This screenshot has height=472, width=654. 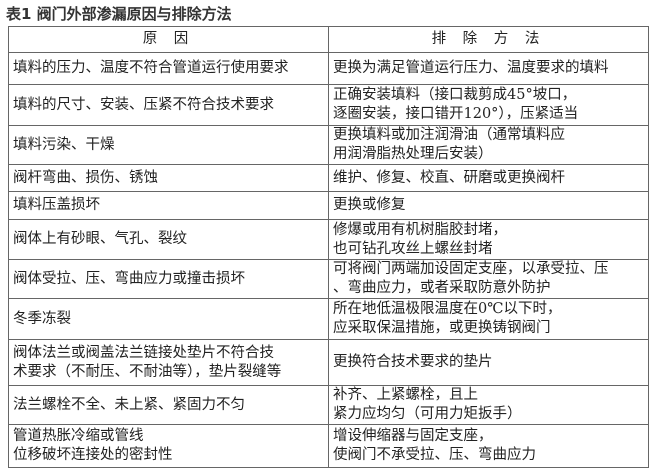 What do you see at coordinates (168, 446) in the screenshot?
I see `cause-cell: 管道热胀冷缩或管线 位移破坏连接处的密封性` at bounding box center [168, 446].